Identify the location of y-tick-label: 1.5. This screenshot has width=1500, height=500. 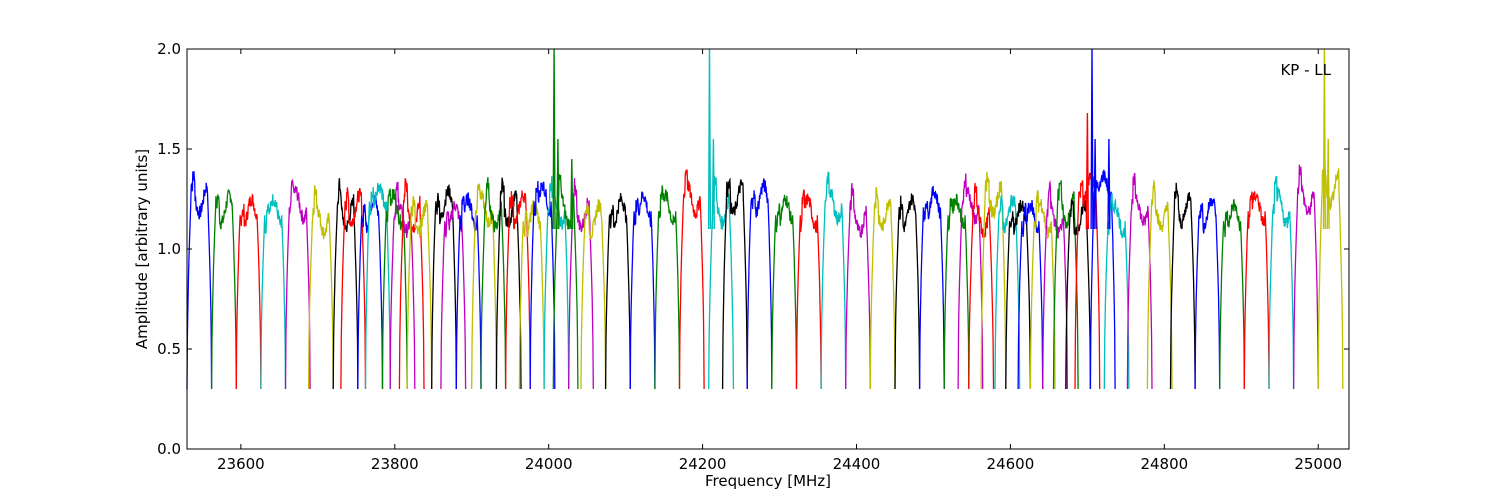
(169, 149).